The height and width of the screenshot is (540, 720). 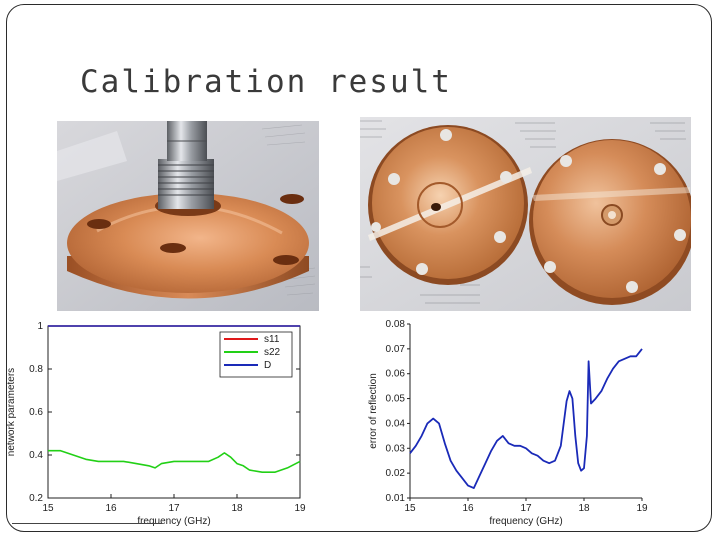 I want to click on y-tick-label: 0.07, so click(x=396, y=349).